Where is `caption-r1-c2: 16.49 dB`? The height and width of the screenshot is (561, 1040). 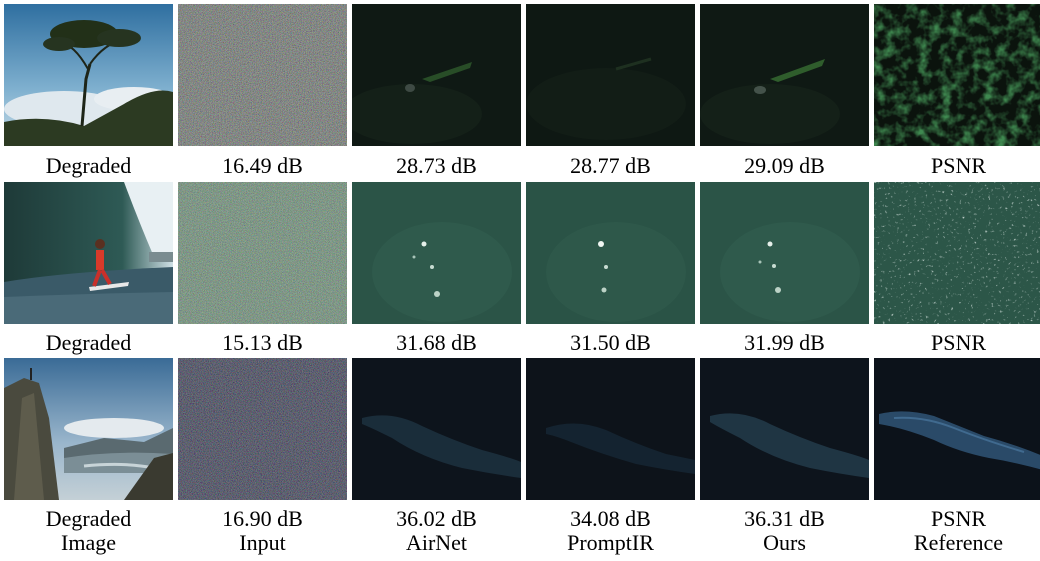
caption-r1-c2: 16.49 dB is located at coordinates (262, 165).